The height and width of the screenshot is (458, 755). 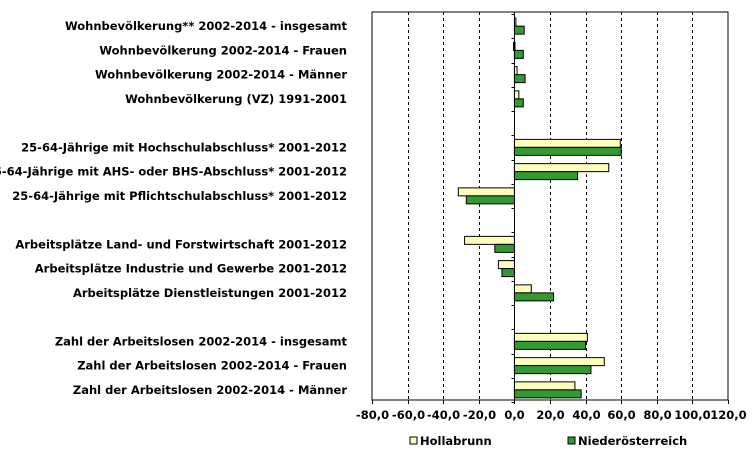 I want to click on legend-label: Hollabrunn, so click(x=456, y=441).